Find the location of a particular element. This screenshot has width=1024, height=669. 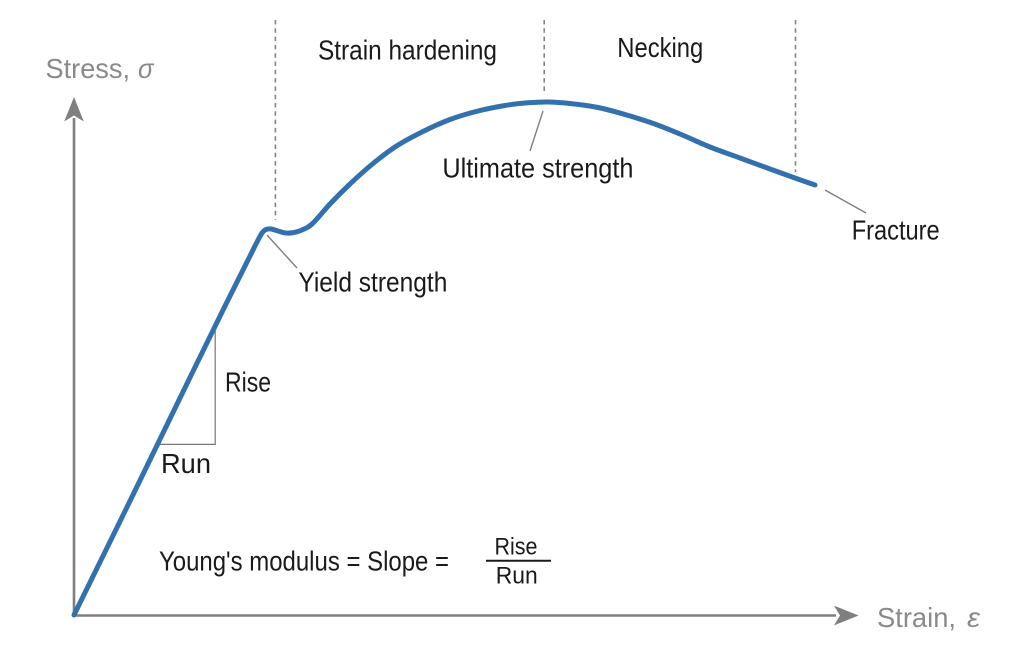

svg-text: Young's modulus = Slope = is located at coordinates (304, 560).